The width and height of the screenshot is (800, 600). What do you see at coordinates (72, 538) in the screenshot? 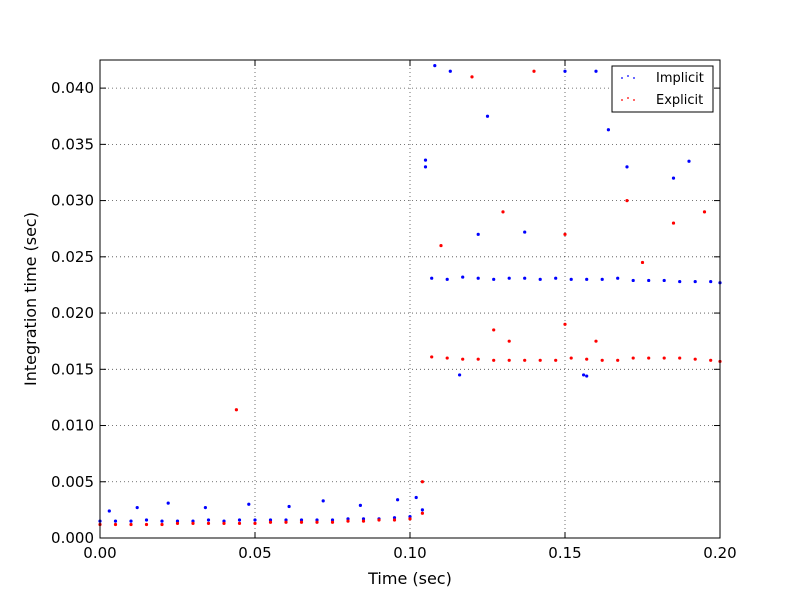
I see `y-tick-label: 0.000` at bounding box center [72, 538].